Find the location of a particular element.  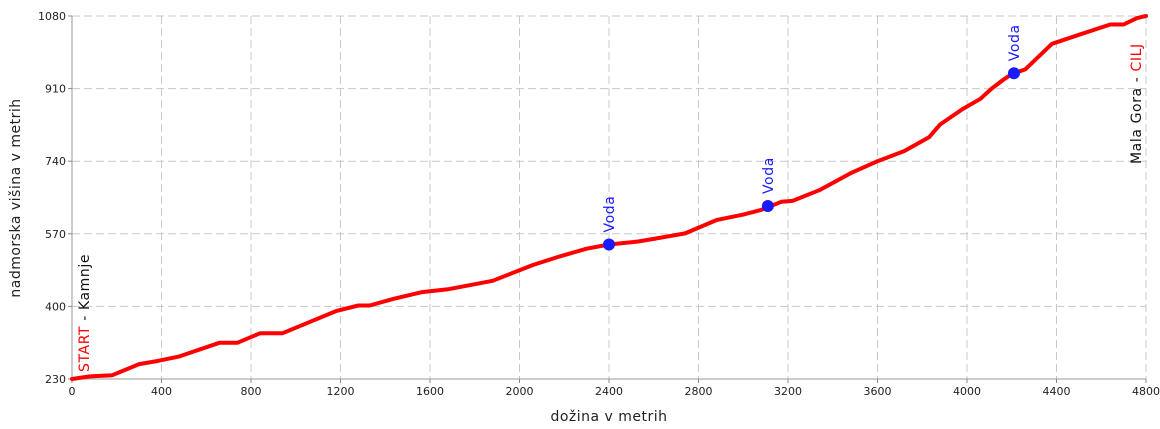

x-tick-label: 1600 is located at coordinates (430, 391).